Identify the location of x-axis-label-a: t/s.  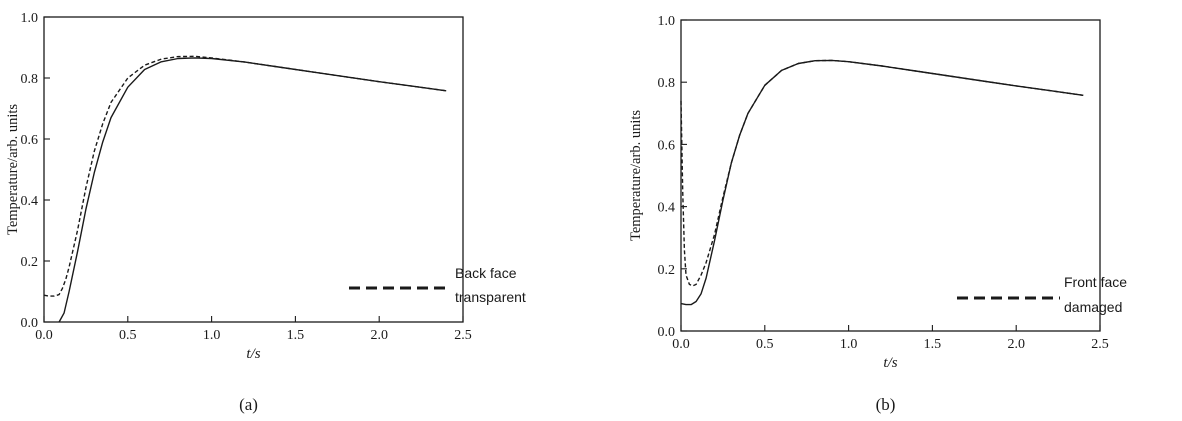
(253, 354).